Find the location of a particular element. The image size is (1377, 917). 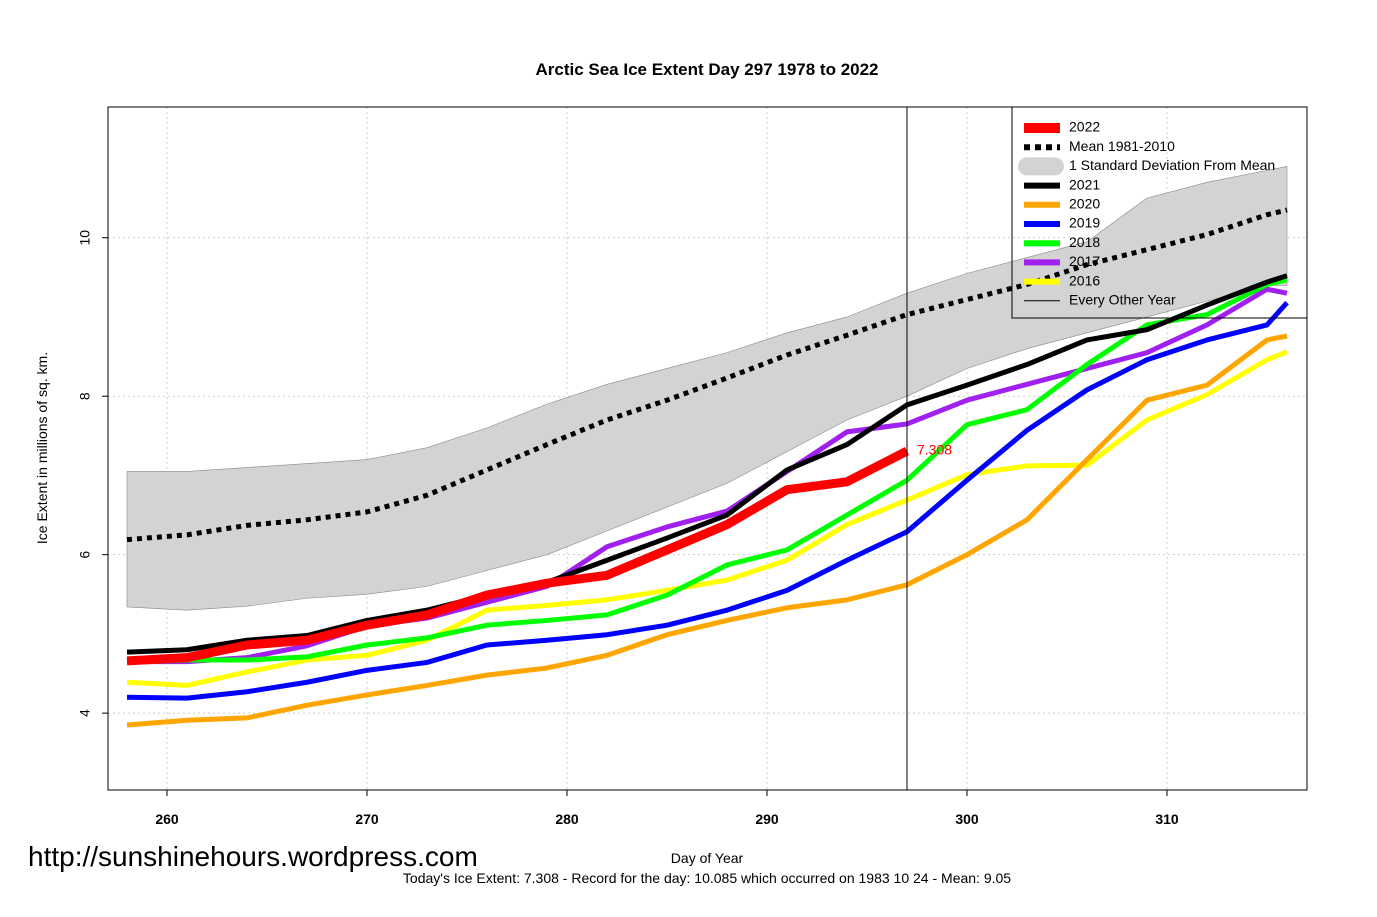

legend-label: 1 Standard Deviation From Mean is located at coordinates (1172, 165).